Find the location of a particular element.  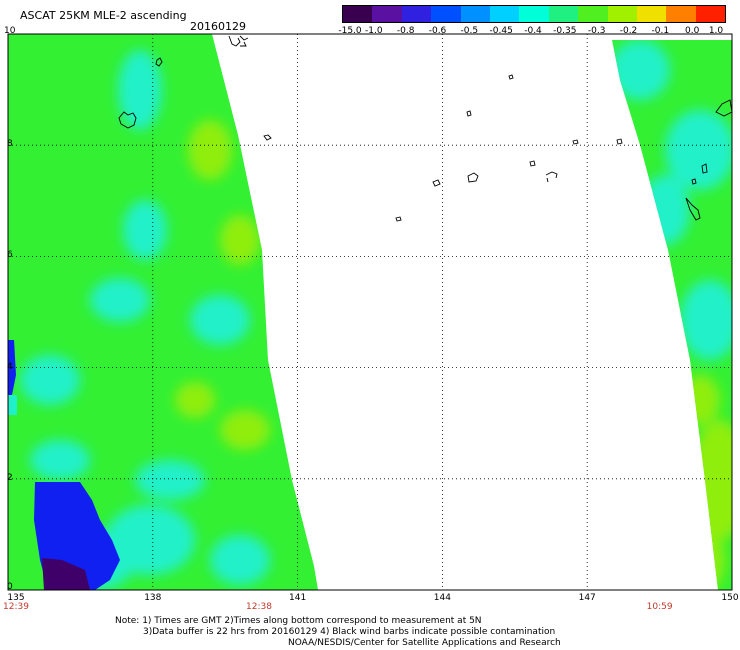

longitude-tick-label: 144 is located at coordinates (442, 598).